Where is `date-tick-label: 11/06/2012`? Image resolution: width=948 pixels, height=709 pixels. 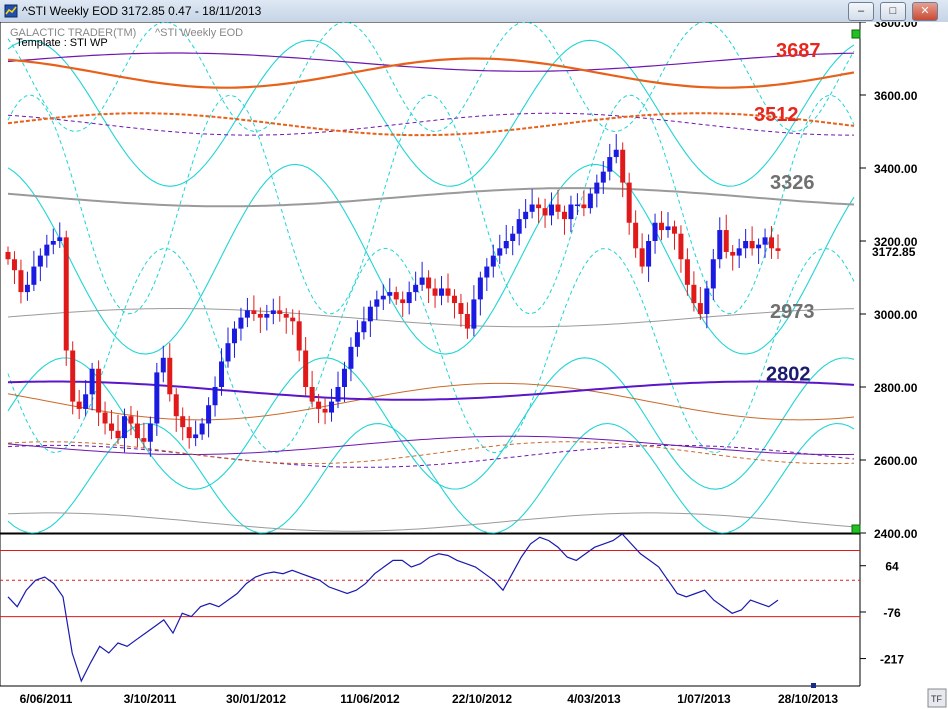 date-tick-label: 11/06/2012 is located at coordinates (370, 699).